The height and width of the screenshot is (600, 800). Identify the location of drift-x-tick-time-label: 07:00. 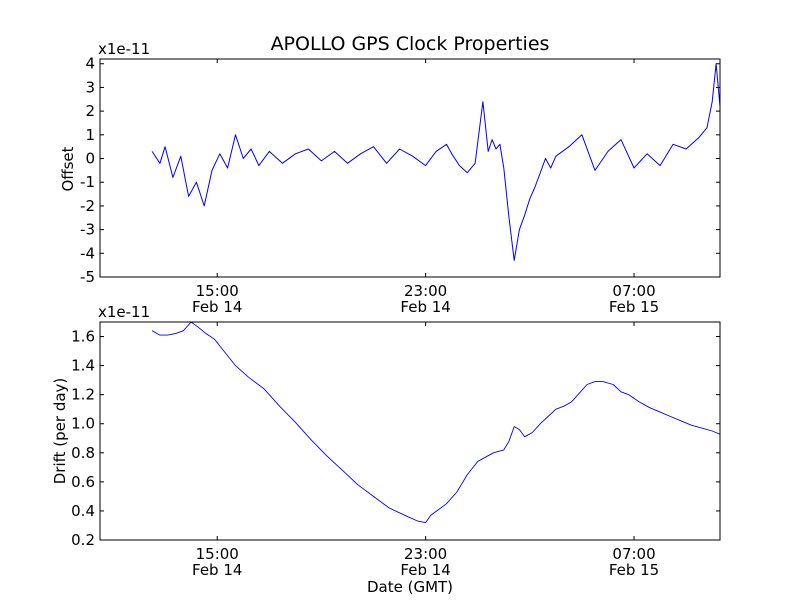
(633, 554).